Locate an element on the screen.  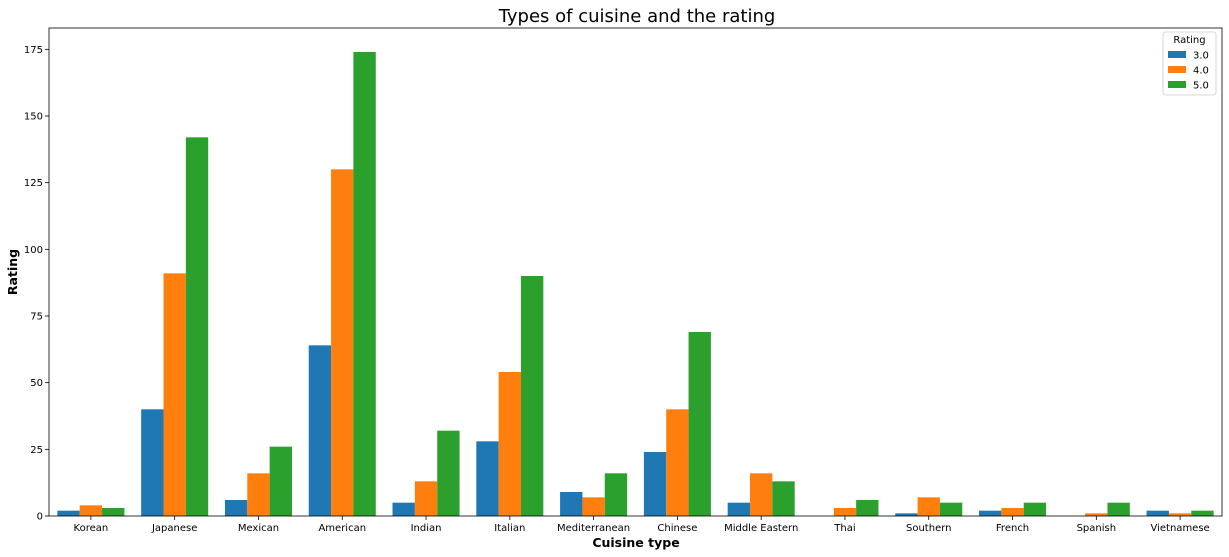
x-tick-label: Spanish is located at coordinates (1097, 528).